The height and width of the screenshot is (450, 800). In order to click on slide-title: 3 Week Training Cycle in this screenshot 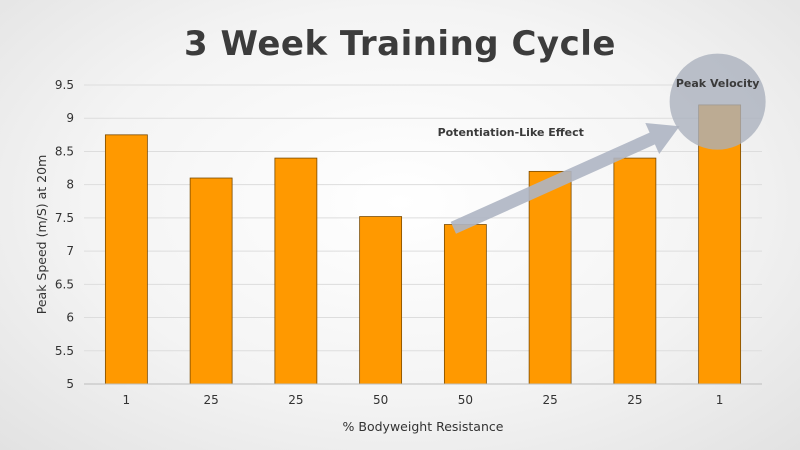, I will do `click(400, 44)`.